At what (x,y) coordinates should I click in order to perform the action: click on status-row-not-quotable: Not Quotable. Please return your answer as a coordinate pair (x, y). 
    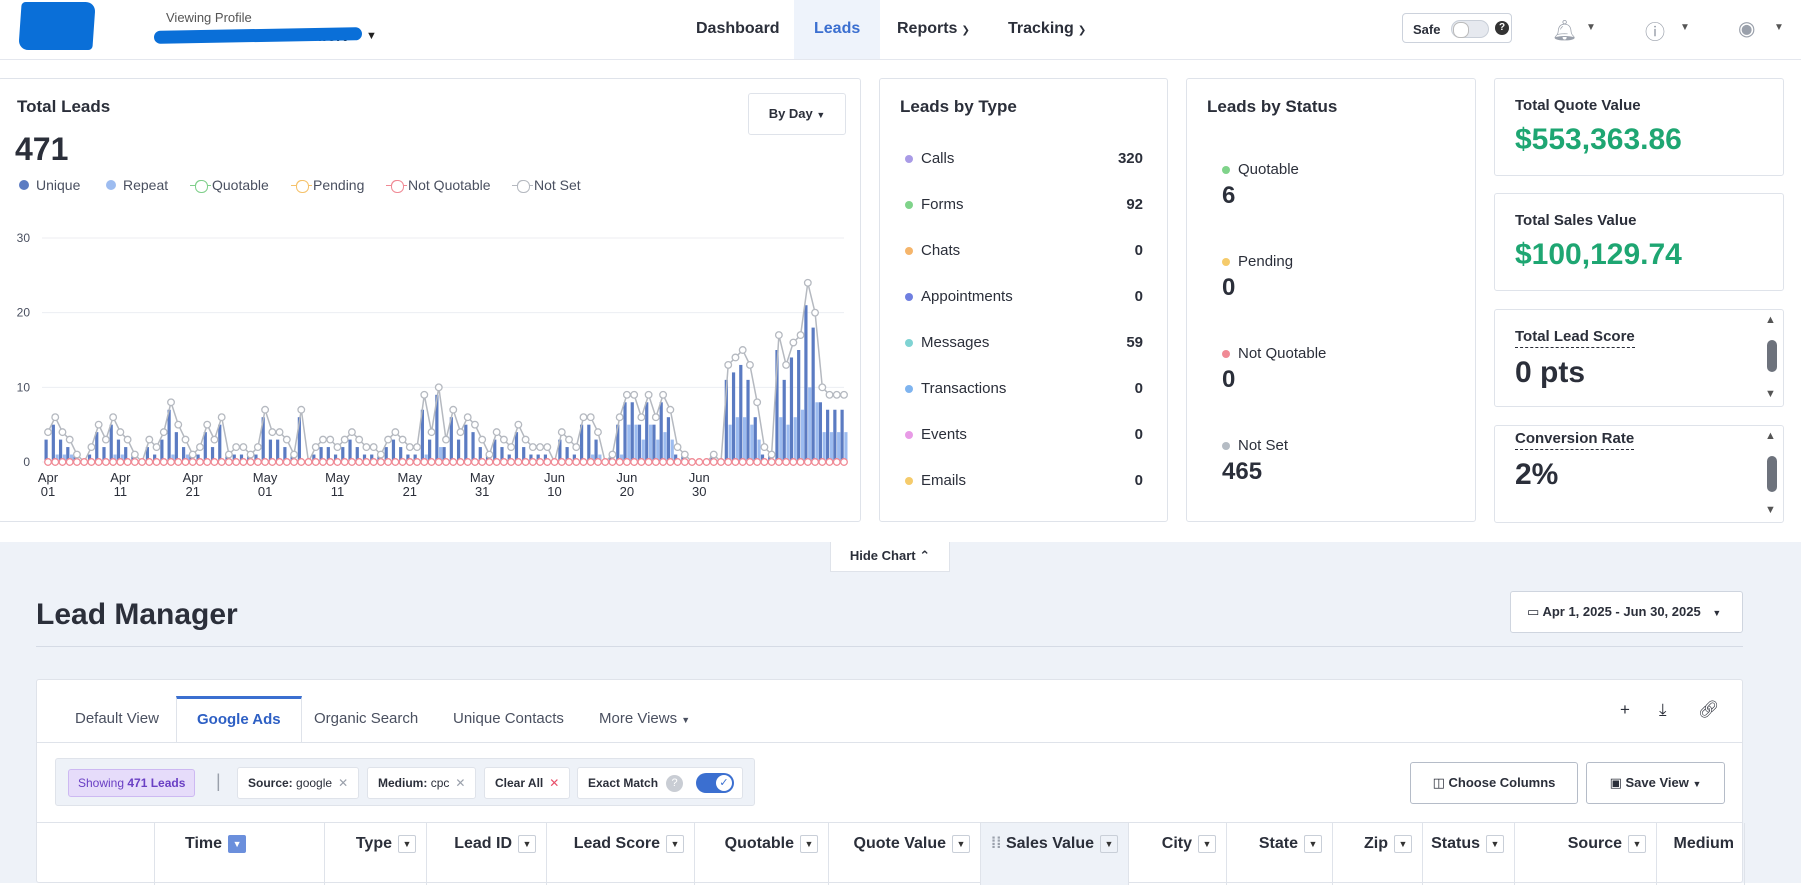
    Looking at the image, I should click on (1274, 353).